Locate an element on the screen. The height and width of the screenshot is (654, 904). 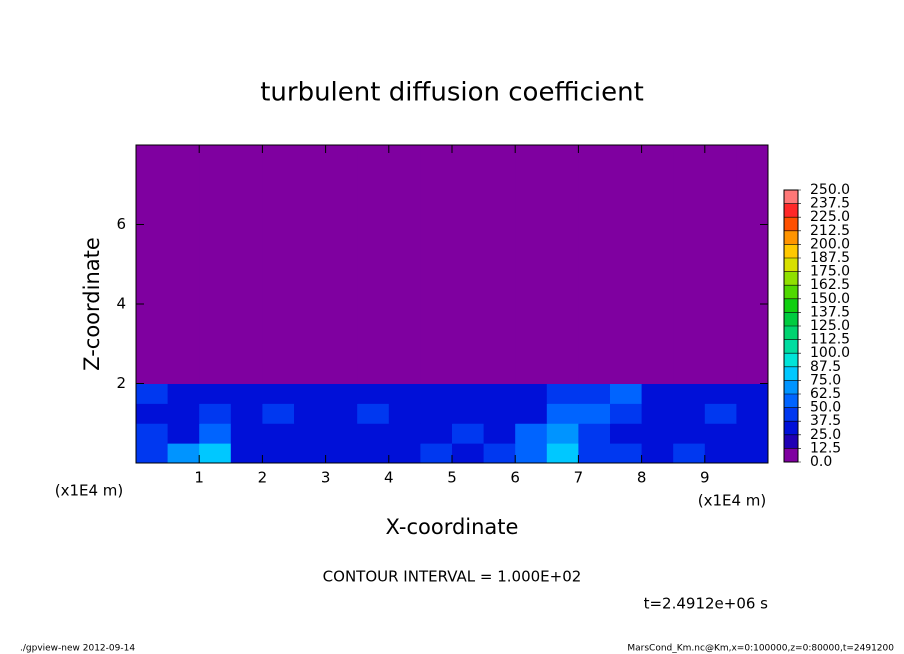
x-tick-label: 9 is located at coordinates (705, 478).